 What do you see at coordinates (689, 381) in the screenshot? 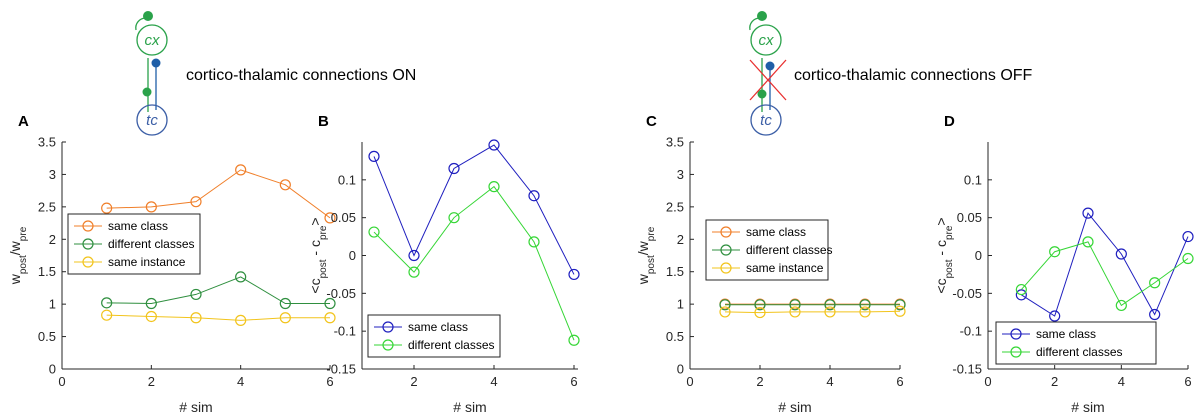
I see `x-tick-label: 0` at bounding box center [689, 381].